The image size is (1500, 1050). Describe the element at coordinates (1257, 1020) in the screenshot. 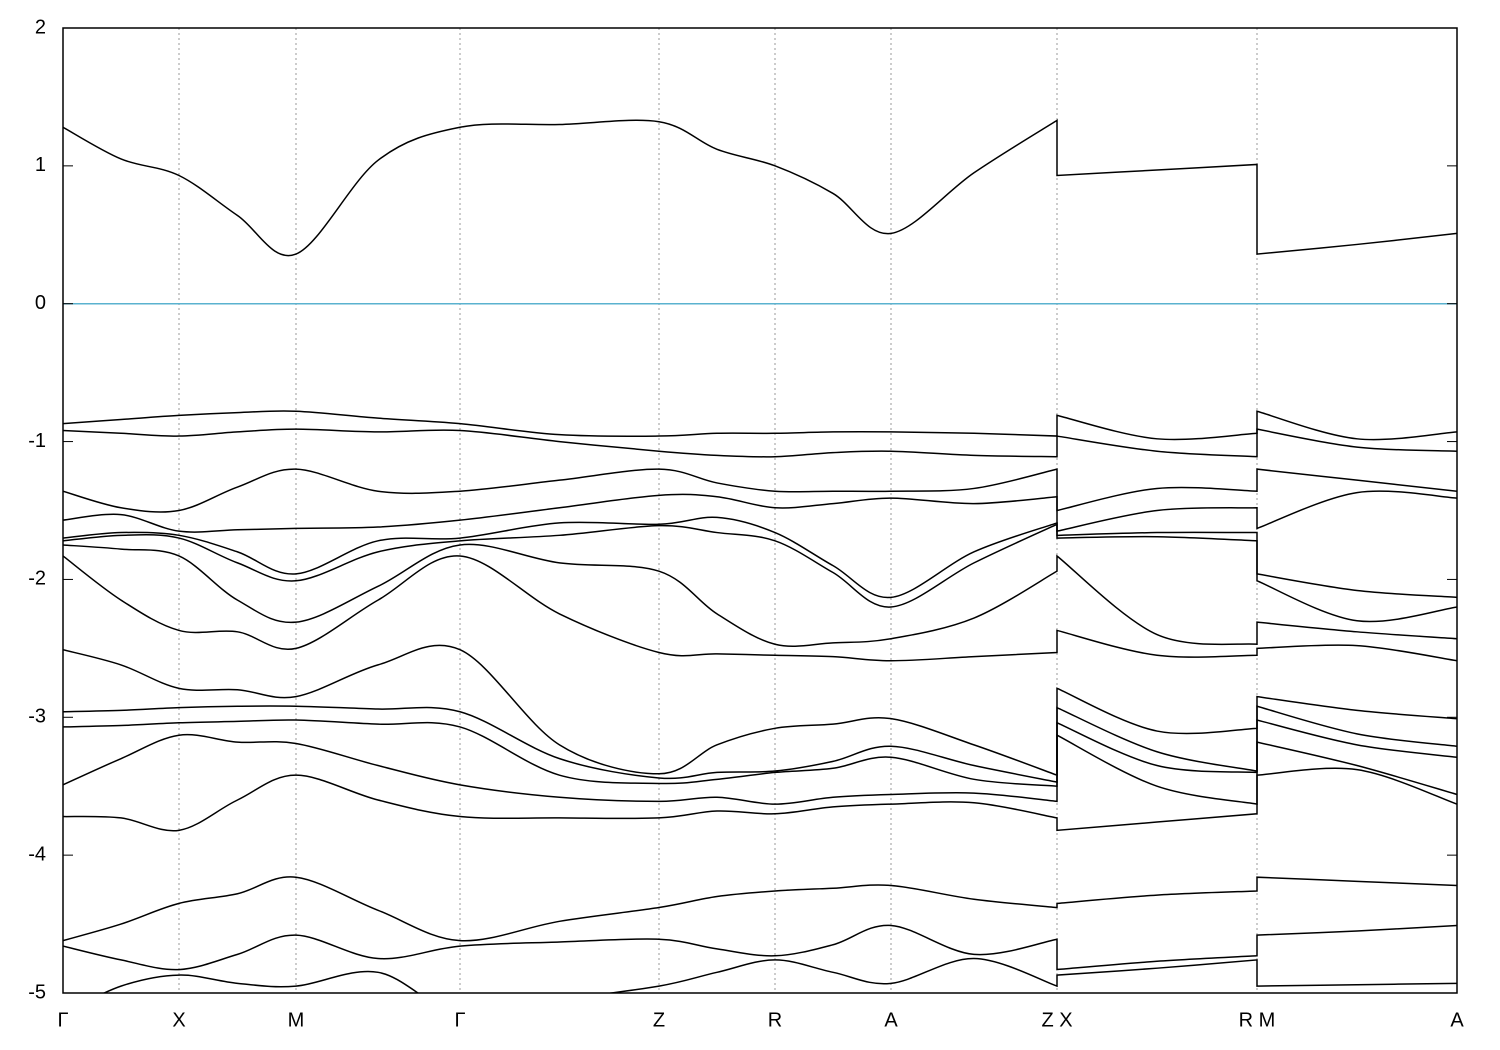

I see `x-tick-label: R M` at that location.